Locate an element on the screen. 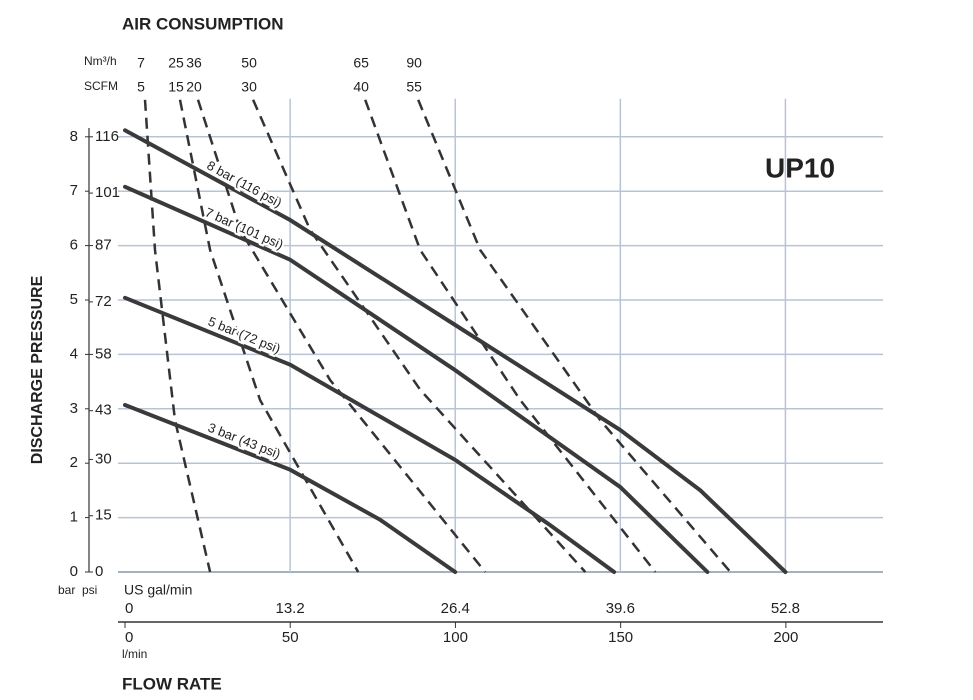 The width and height of the screenshot is (973, 700). y2-tick-label: 58 is located at coordinates (103, 353).